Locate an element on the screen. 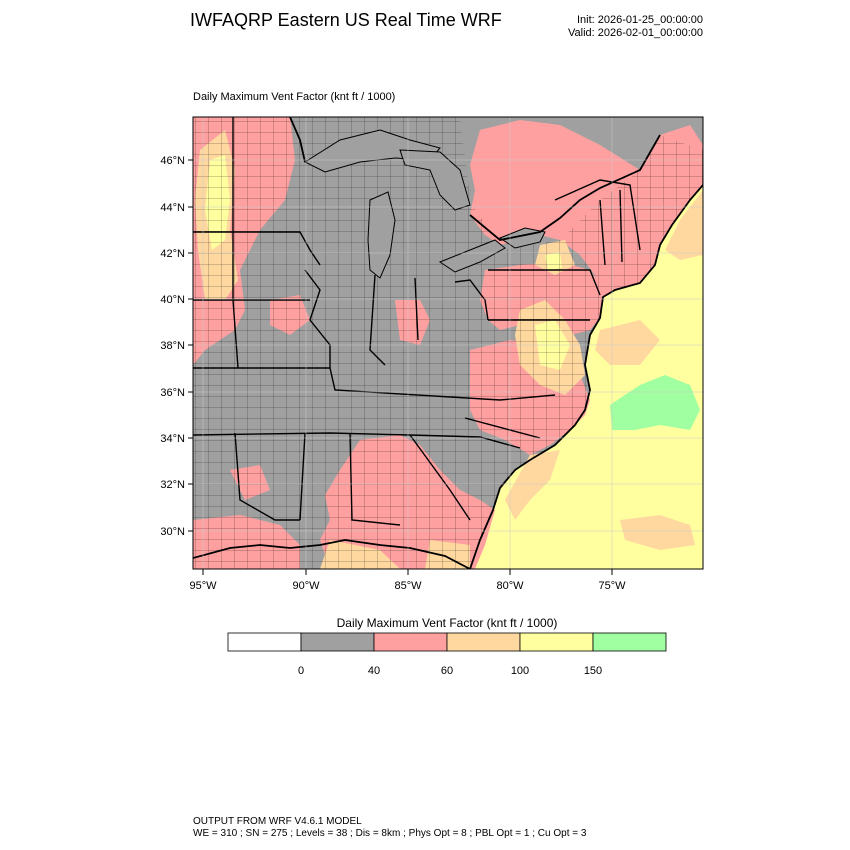  lon-label-80w: 80°W is located at coordinates (510, 586).